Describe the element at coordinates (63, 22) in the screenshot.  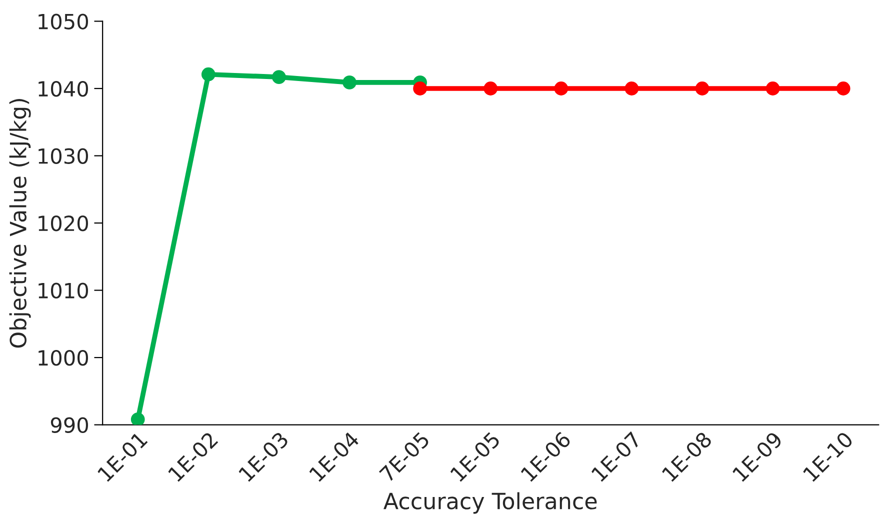
I see `y-tick-label: 1050` at that location.